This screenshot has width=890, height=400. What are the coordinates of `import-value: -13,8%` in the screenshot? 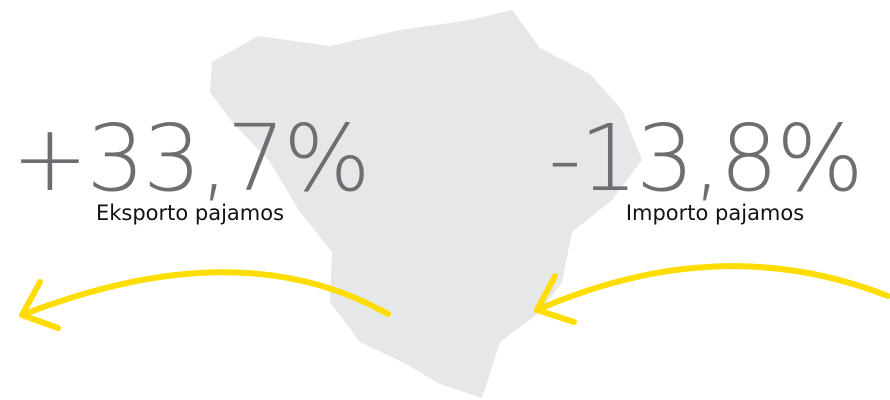 It's located at (704, 158).